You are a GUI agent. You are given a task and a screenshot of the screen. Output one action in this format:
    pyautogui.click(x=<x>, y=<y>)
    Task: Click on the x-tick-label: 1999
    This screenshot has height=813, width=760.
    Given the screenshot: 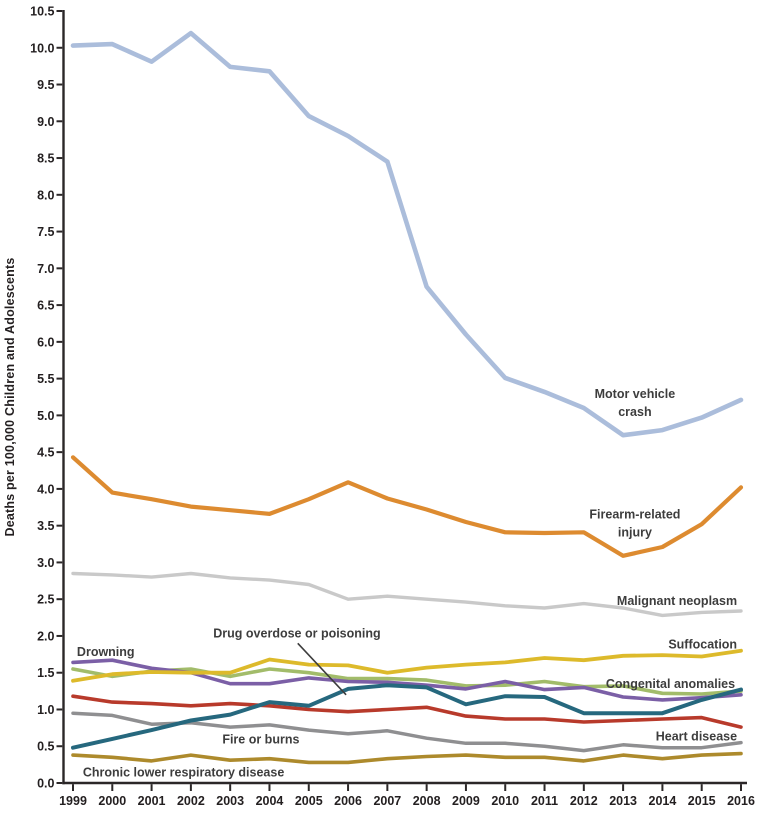 What is the action you would take?
    pyautogui.click(x=73, y=801)
    